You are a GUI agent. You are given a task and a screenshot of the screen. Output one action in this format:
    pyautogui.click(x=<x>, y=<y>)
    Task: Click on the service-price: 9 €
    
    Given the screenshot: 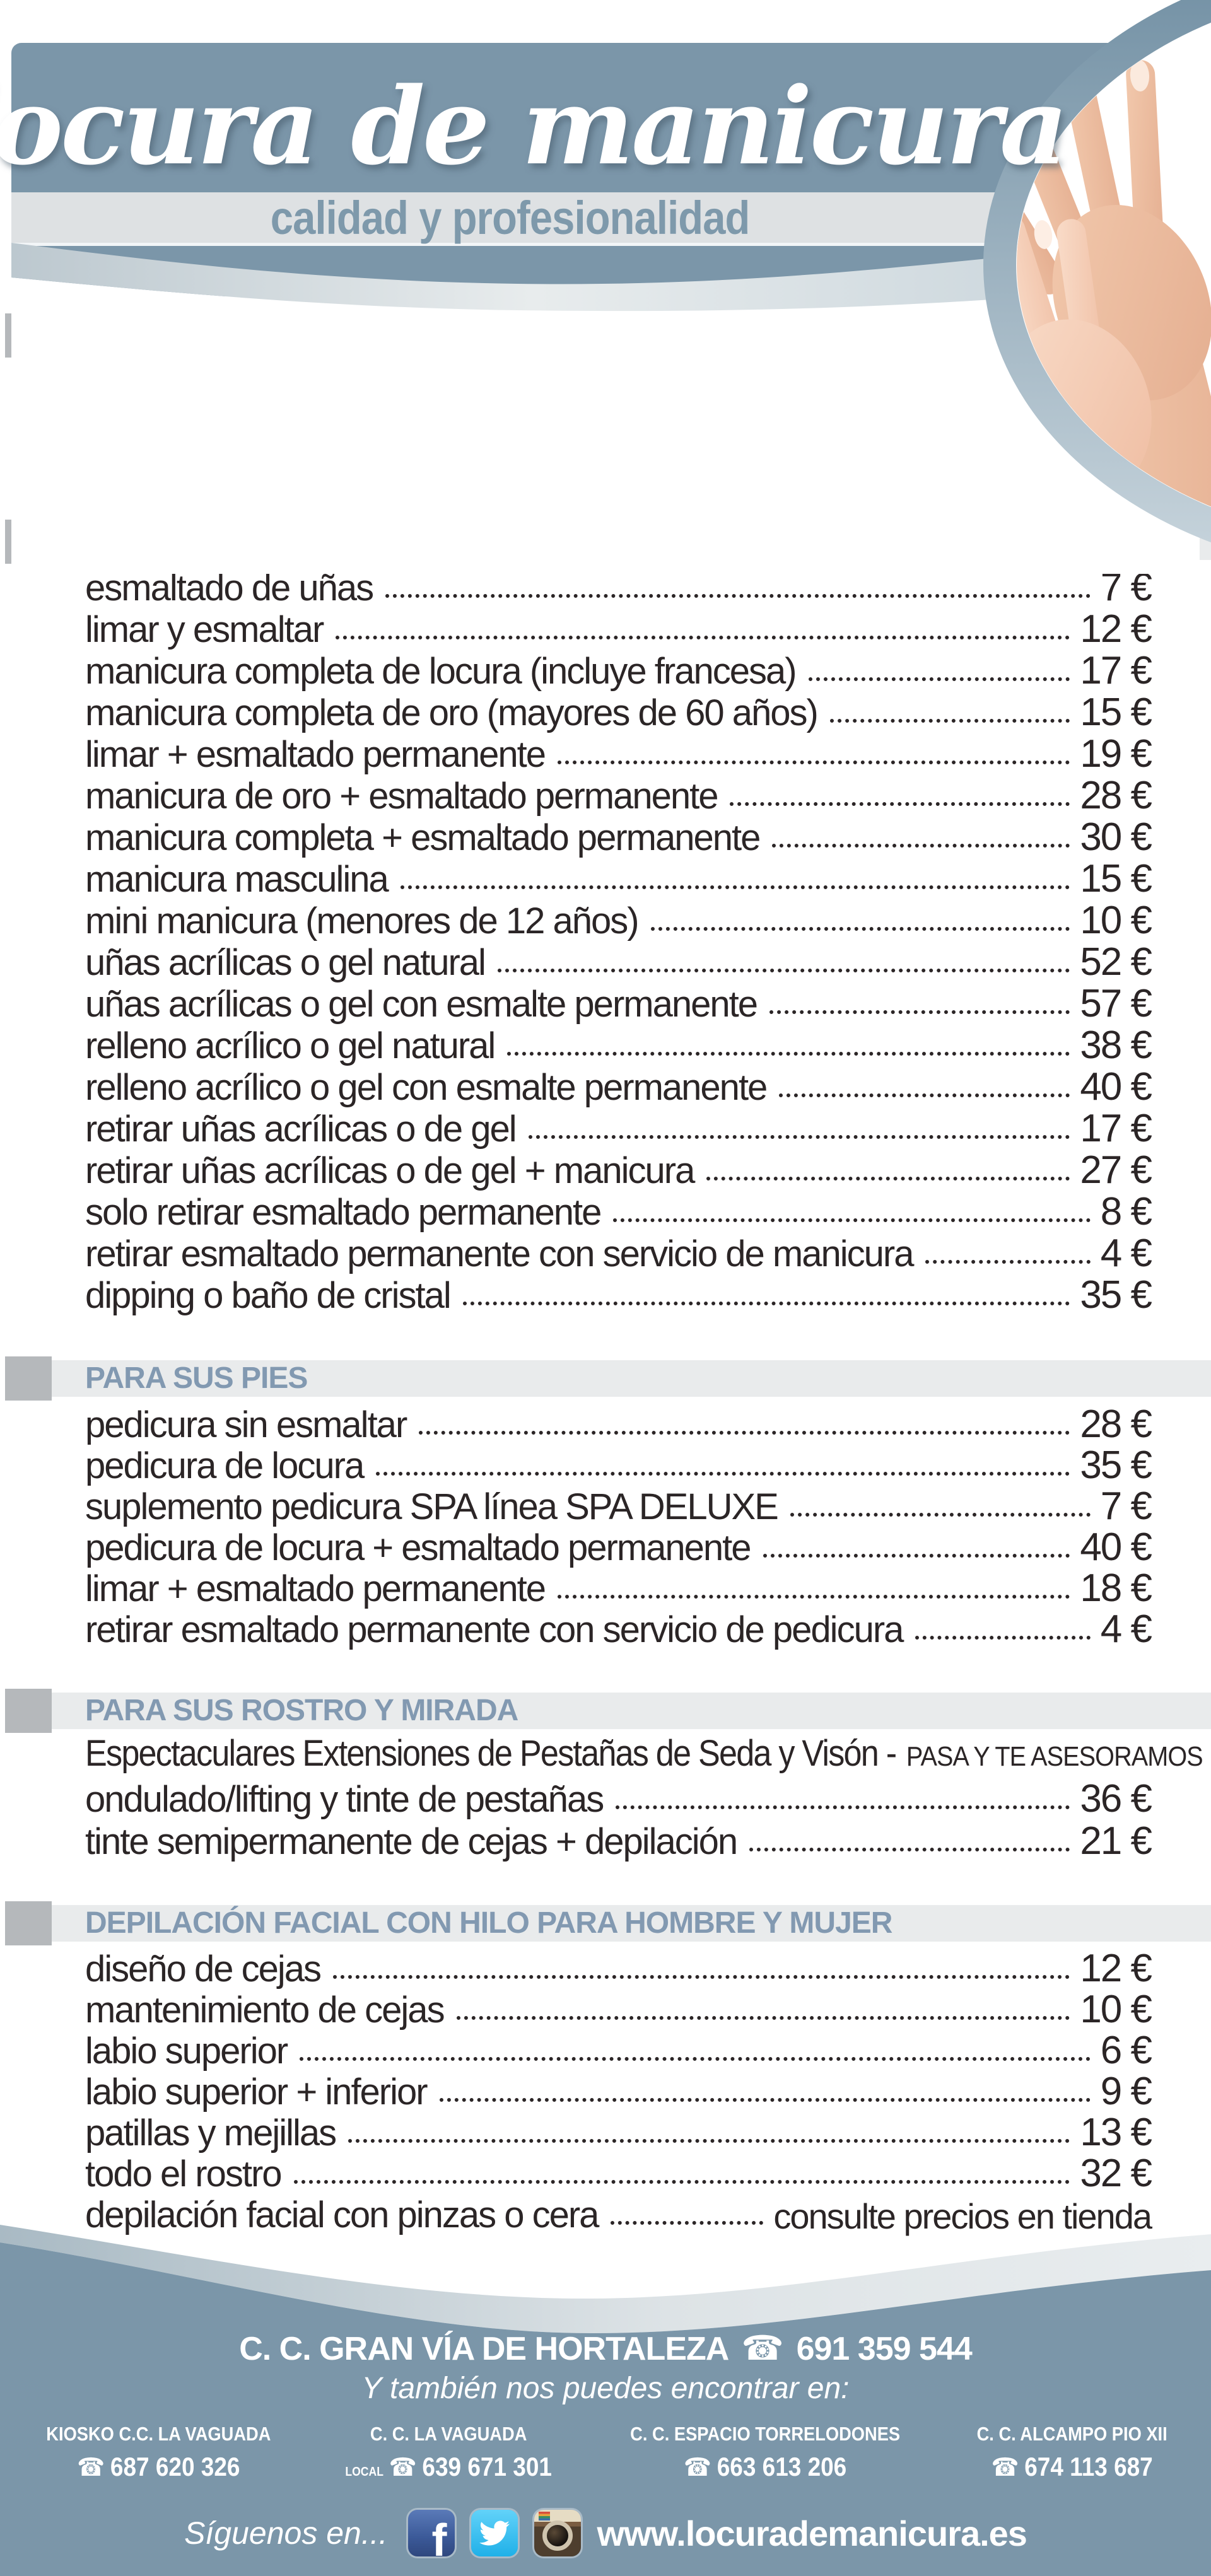 What is the action you would take?
    pyautogui.click(x=1126, y=2091)
    